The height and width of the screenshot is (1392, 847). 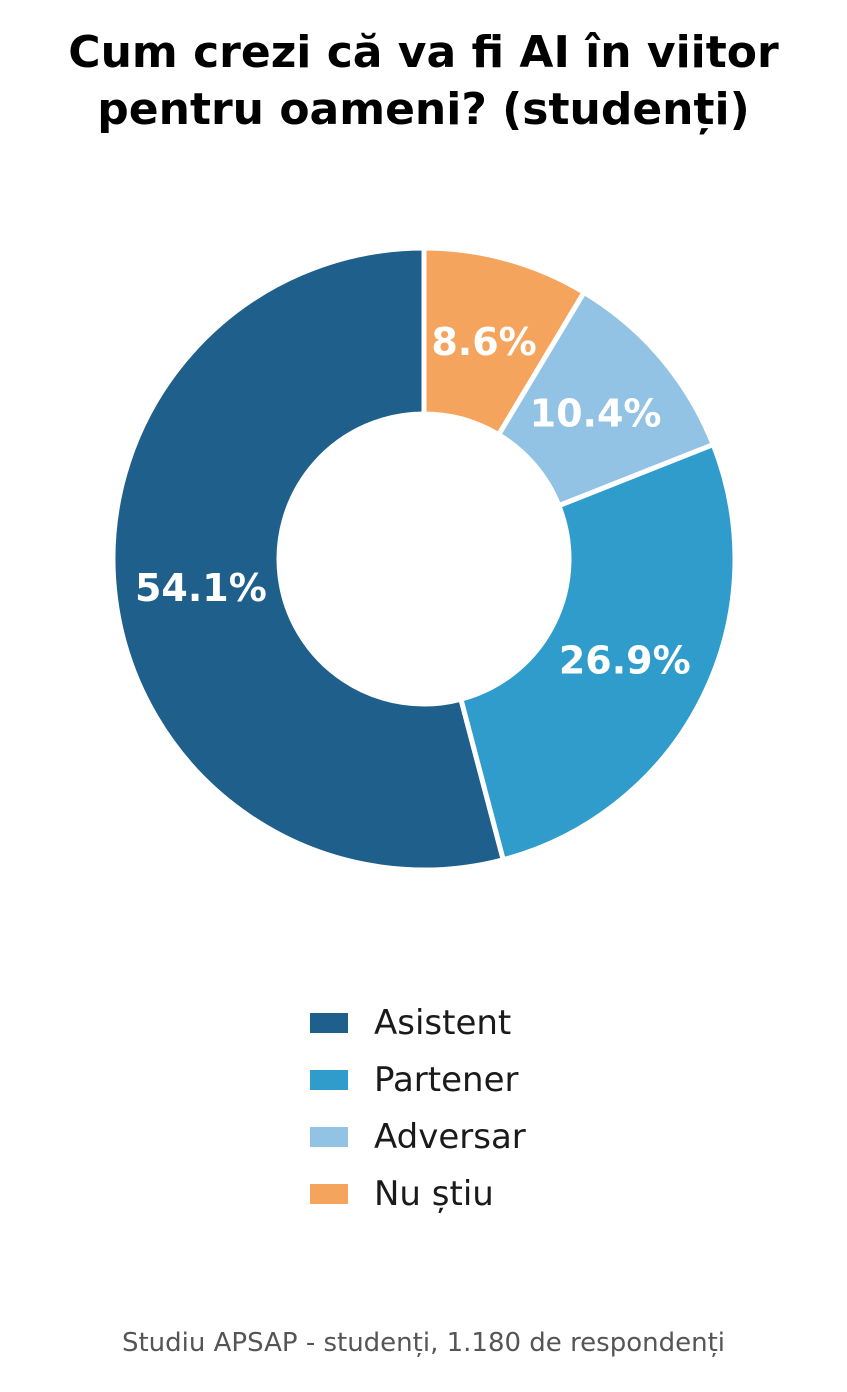 I want to click on donut-label-adversar: 10.4%, so click(x=596, y=413).